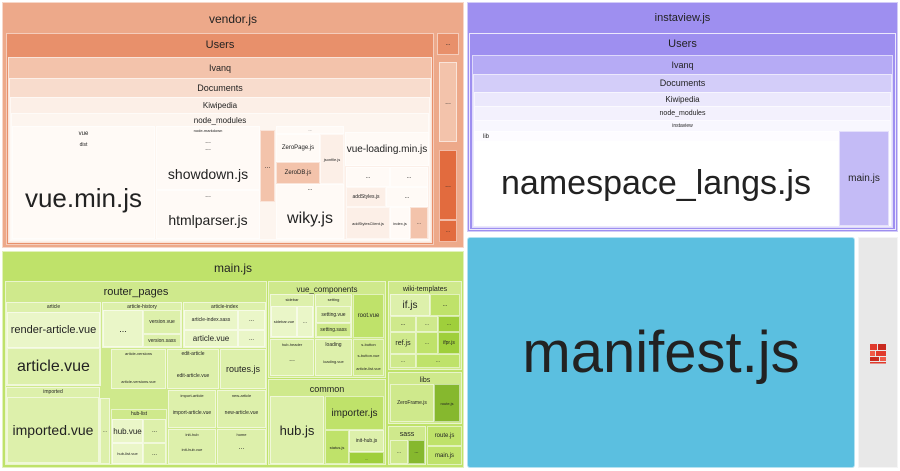  Describe the element at coordinates (366, 441) in the screenshot. I see `init-hub-js-file: init-hub.js` at that location.